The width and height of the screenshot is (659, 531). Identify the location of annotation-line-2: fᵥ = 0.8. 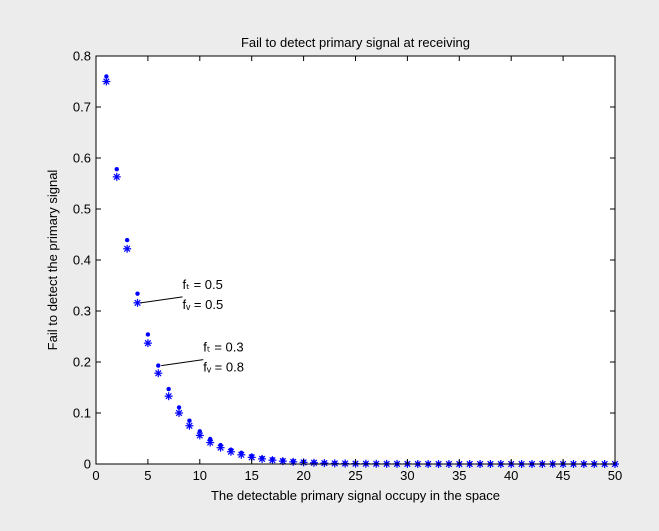
(223, 367).